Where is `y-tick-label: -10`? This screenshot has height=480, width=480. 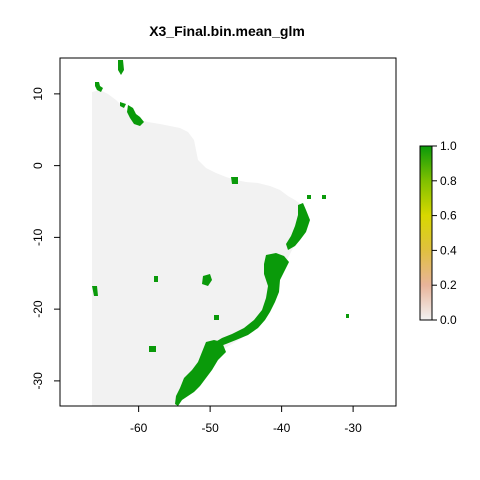 y-tick-label: -10 is located at coordinates (38, 237).